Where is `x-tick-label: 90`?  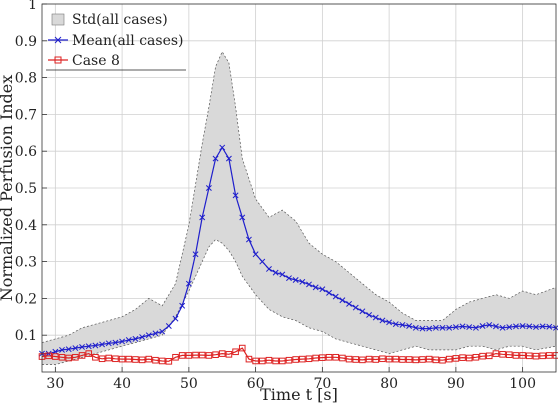 x-tick-label: 90 is located at coordinates (456, 384).